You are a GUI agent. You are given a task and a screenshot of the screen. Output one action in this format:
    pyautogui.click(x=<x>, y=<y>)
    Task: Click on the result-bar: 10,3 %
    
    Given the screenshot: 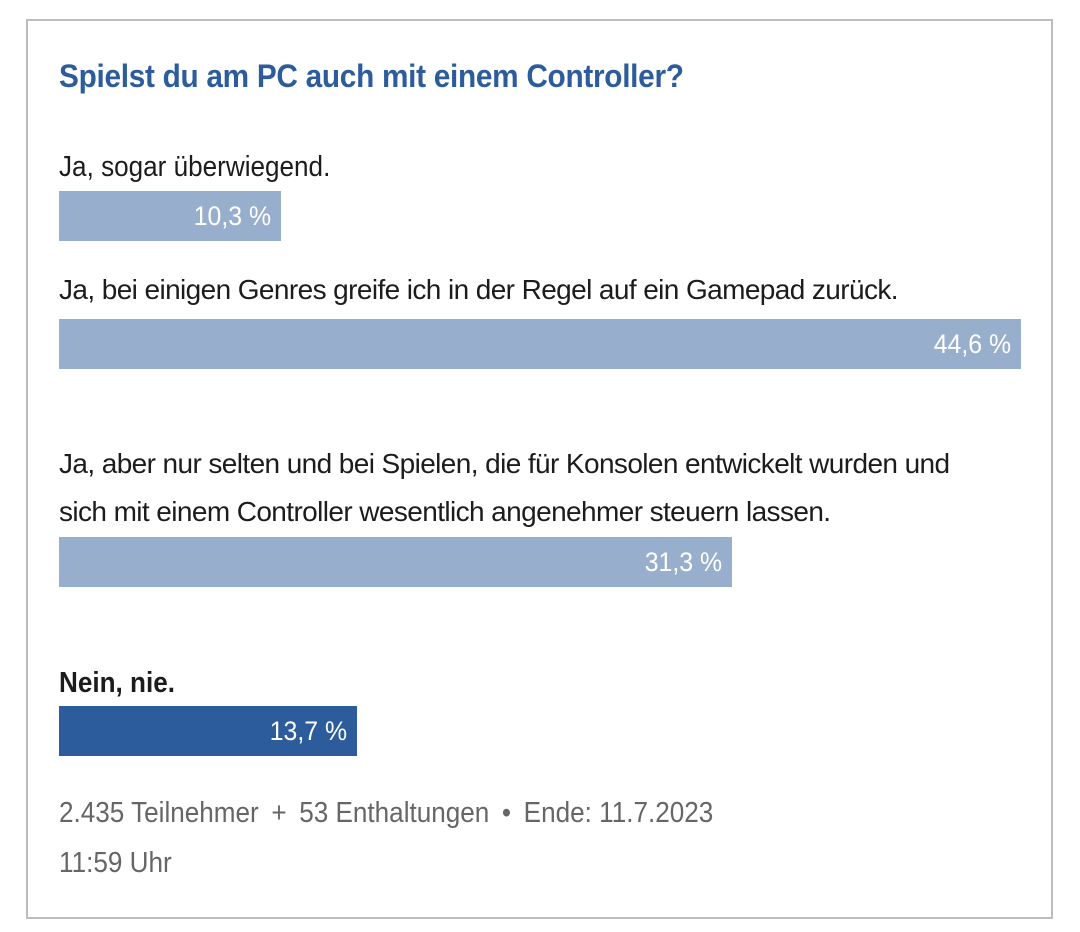 What is the action you would take?
    pyautogui.click(x=170, y=216)
    